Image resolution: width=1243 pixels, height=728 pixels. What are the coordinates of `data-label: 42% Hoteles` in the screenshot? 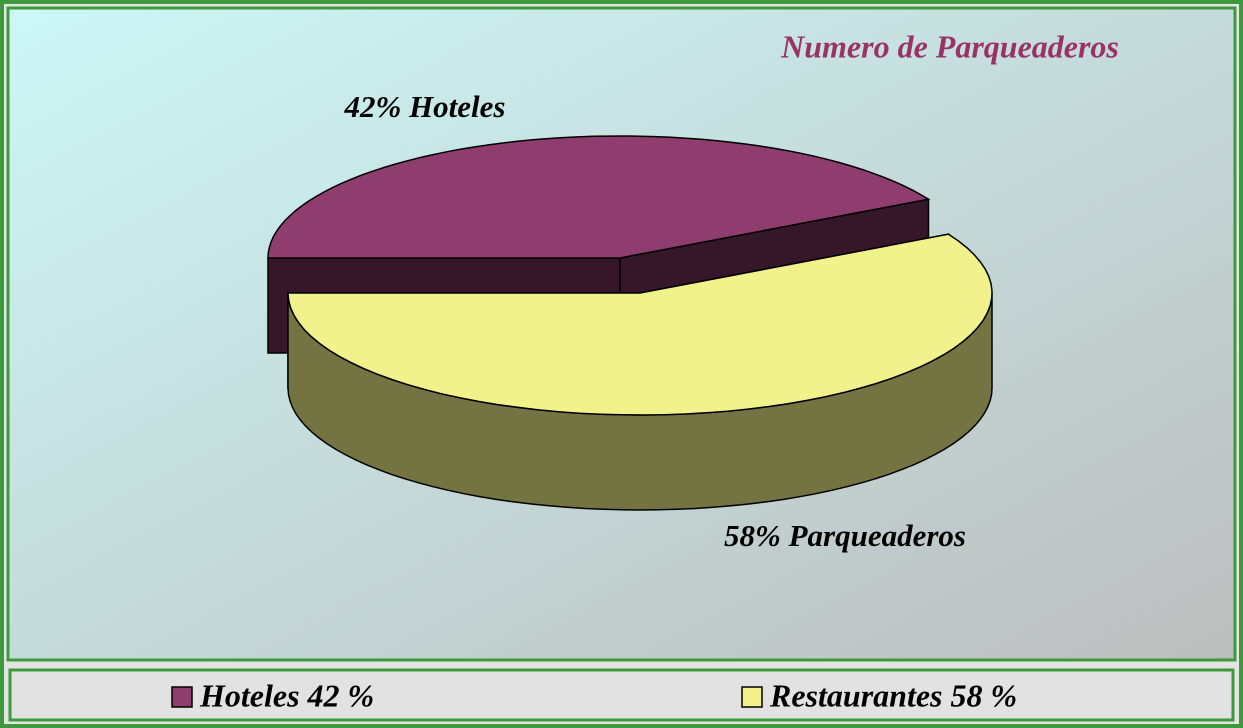 It's located at (425, 106).